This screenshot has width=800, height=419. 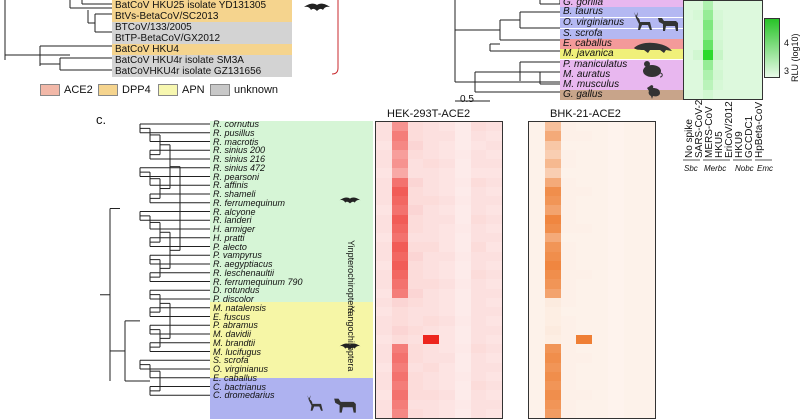 What do you see at coordinates (231, 360) in the screenshot?
I see `bat-species-label: S. scrofa` at bounding box center [231, 360].